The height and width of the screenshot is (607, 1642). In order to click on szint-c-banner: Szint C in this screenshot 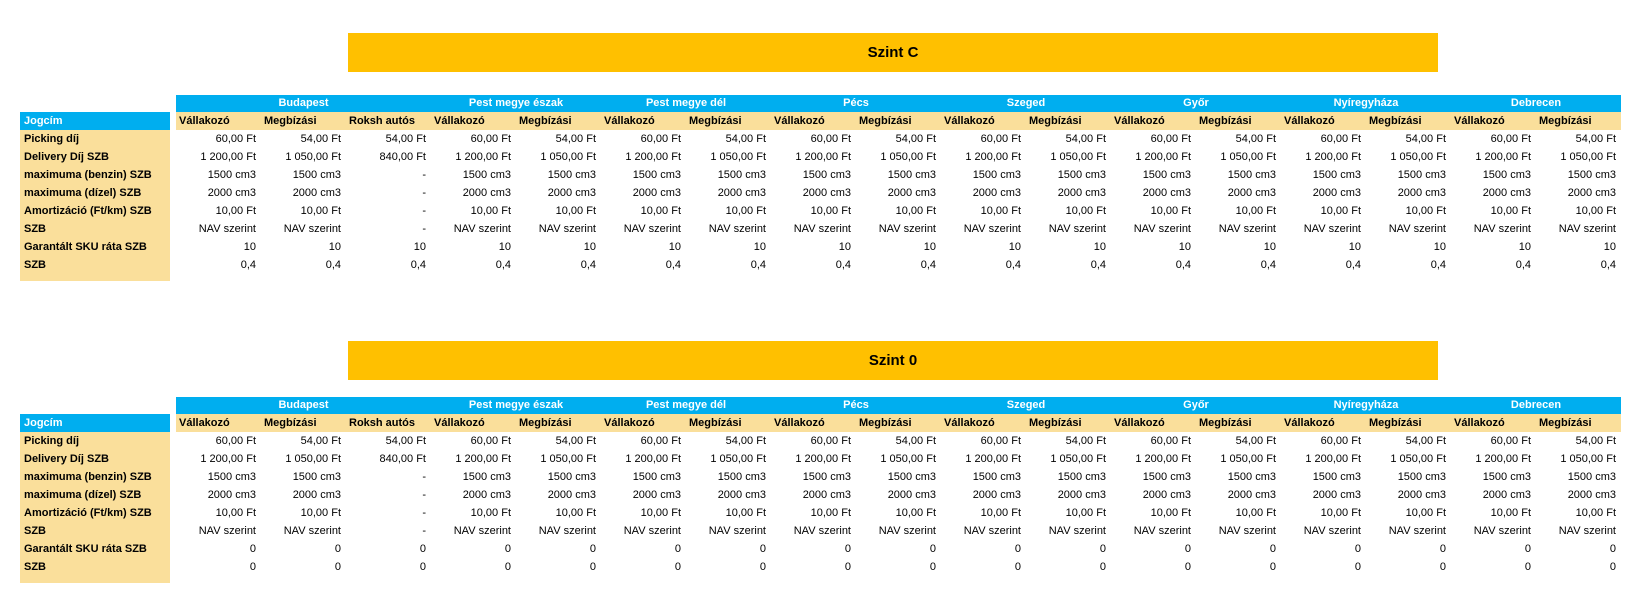, I will do `click(893, 52)`.